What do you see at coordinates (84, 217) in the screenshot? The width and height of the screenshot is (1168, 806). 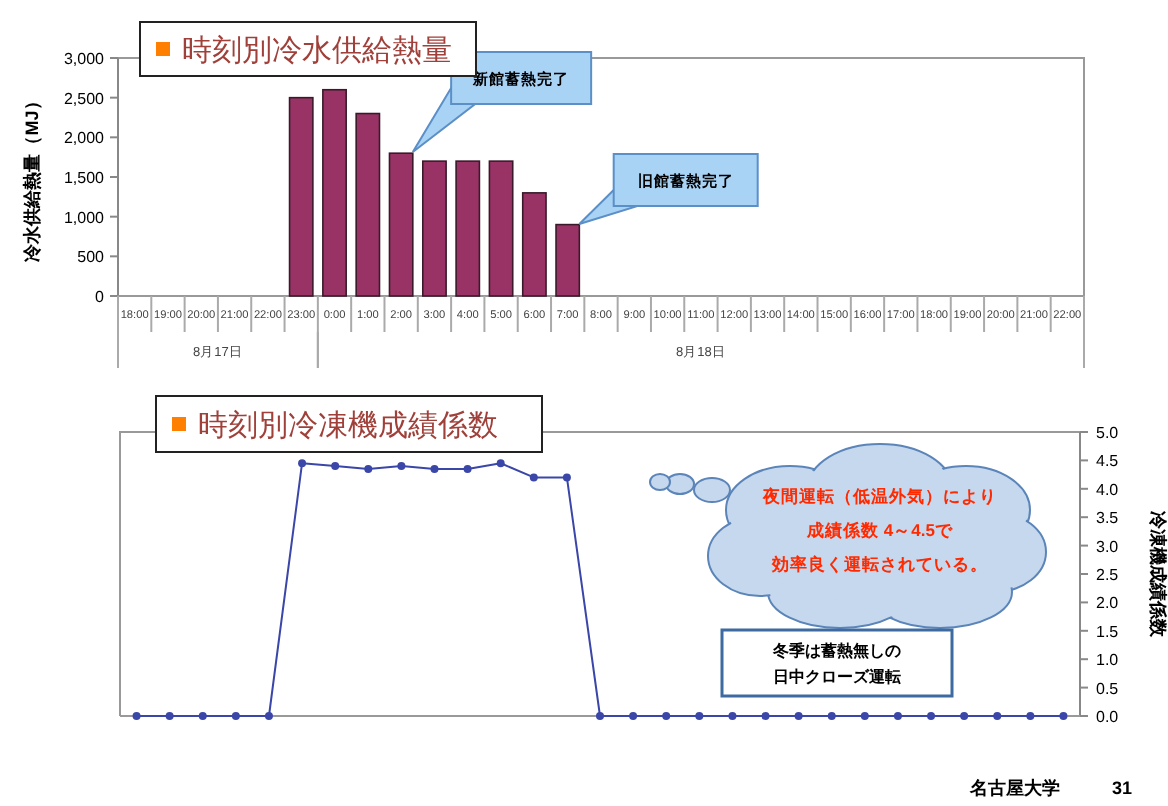 I see `y-tick-label: 1,000` at bounding box center [84, 217].